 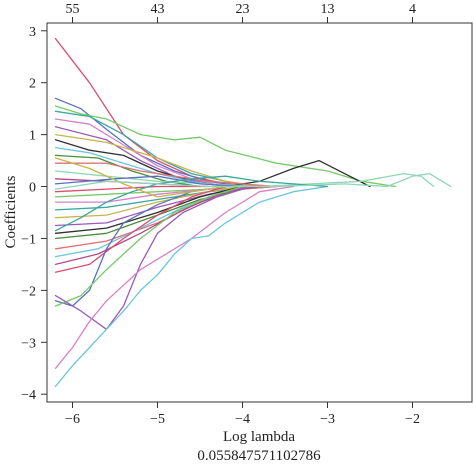 What do you see at coordinates (28, 291) in the screenshot?
I see `y-tick-label: −2` at bounding box center [28, 291].